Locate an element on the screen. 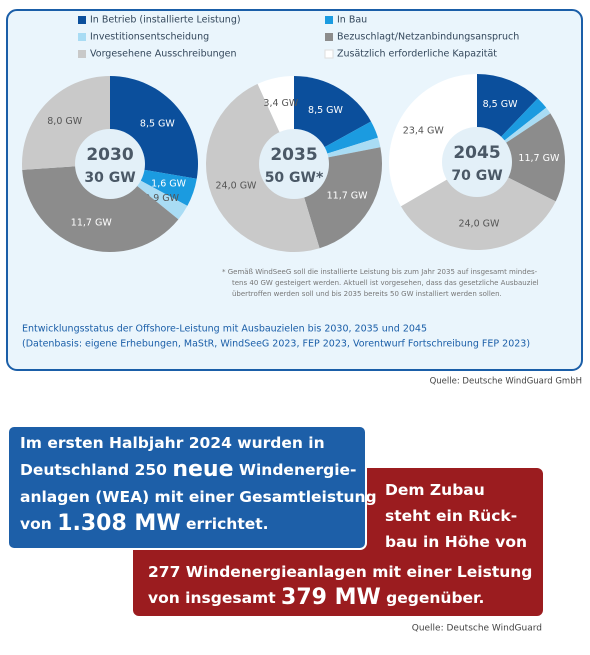 The width and height of the screenshot is (590, 655). box-line: von insgesamt 379 MW gegenüber. is located at coordinates (316, 597).